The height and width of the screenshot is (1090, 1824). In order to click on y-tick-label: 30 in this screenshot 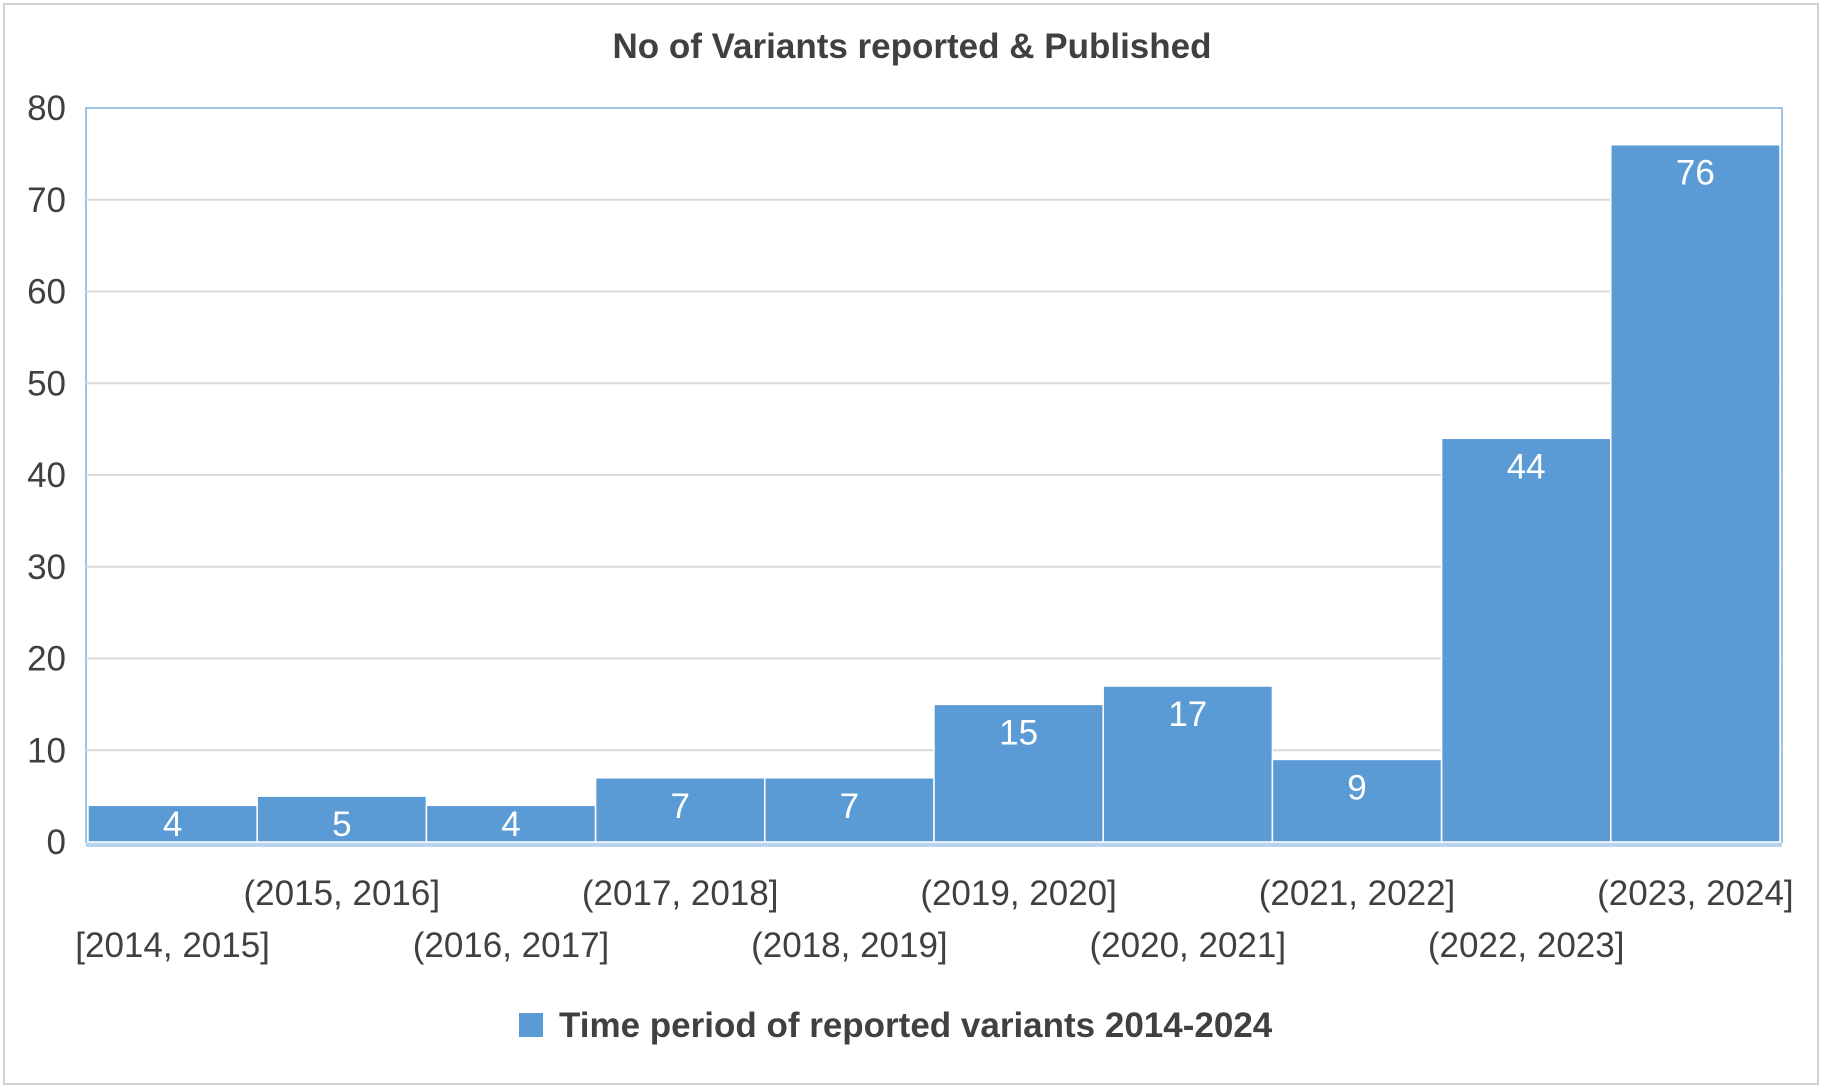, I will do `click(46, 567)`.